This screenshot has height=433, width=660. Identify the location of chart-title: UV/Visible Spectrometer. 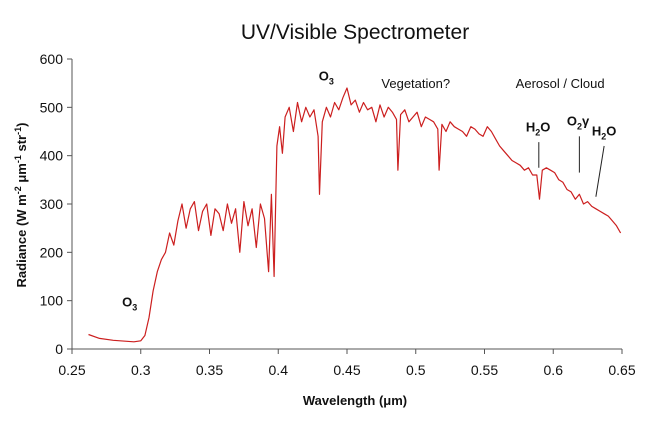
(355, 32).